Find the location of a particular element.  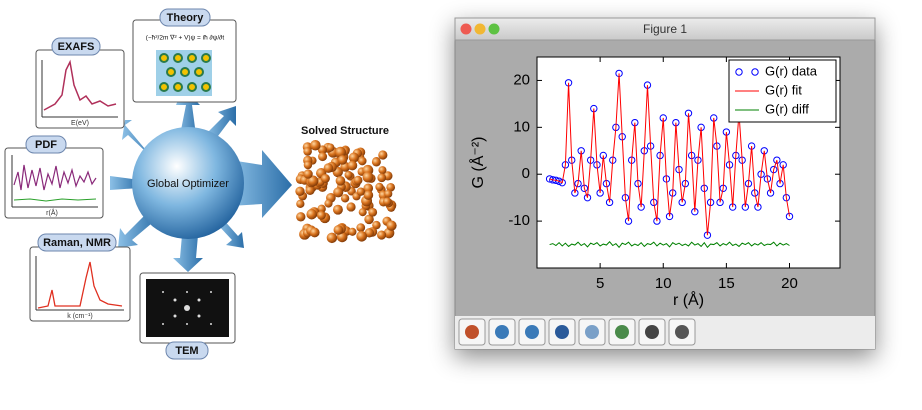

theory-panel: (−ħ²/2m ∇² + V)ψ = iħ ∂ψ/∂t Theory is located at coordinates (184, 55).